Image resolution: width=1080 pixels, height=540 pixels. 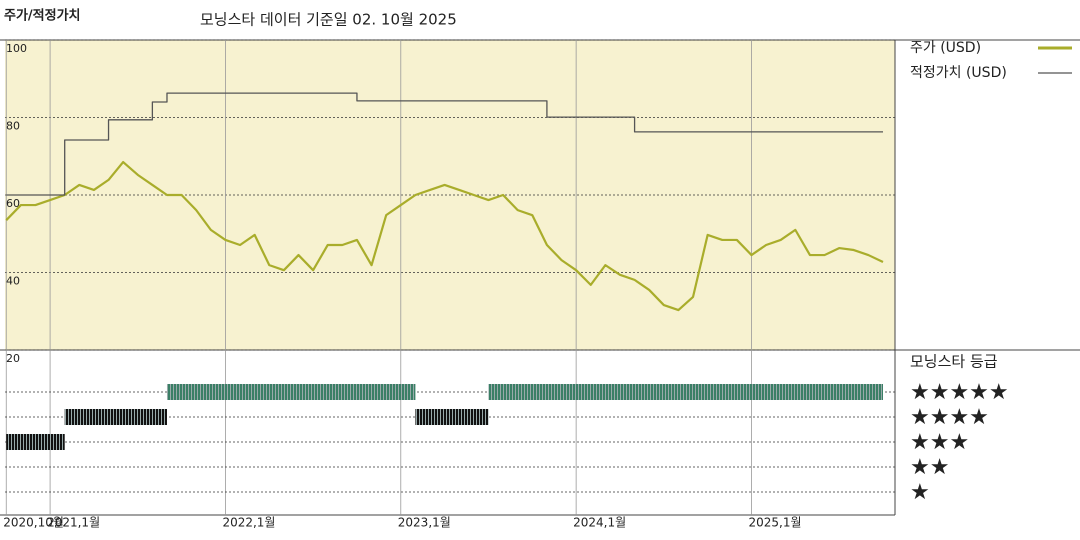 I want to click on x-tick-label: 2023,1월, so click(x=424, y=523).